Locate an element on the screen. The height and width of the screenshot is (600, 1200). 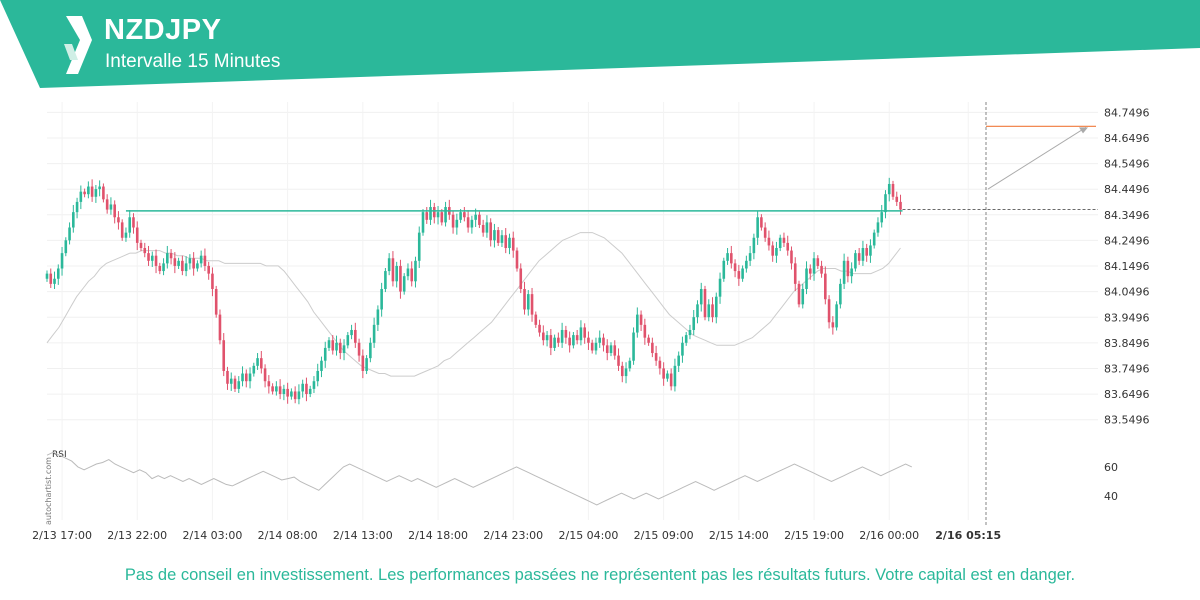
time-tick-label: 2/15 04:00 is located at coordinates (588, 535).